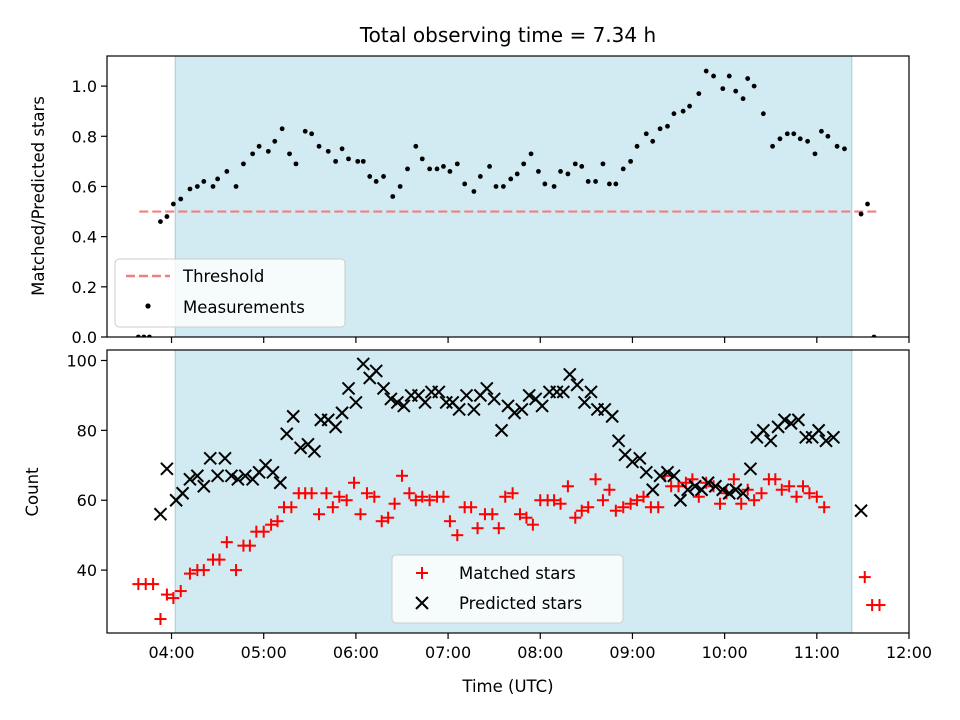 The height and width of the screenshot is (720, 960). Describe the element at coordinates (84, 186) in the screenshot. I see `y-tick-label: 0.6` at that location.